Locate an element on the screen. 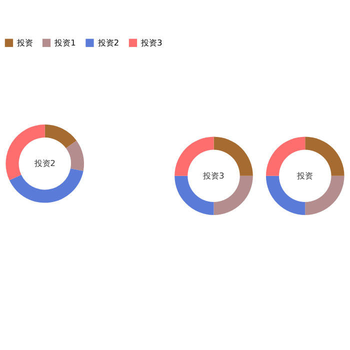 The height and width of the screenshot is (350, 350). legend-label: 投资 is located at coordinates (25, 42).